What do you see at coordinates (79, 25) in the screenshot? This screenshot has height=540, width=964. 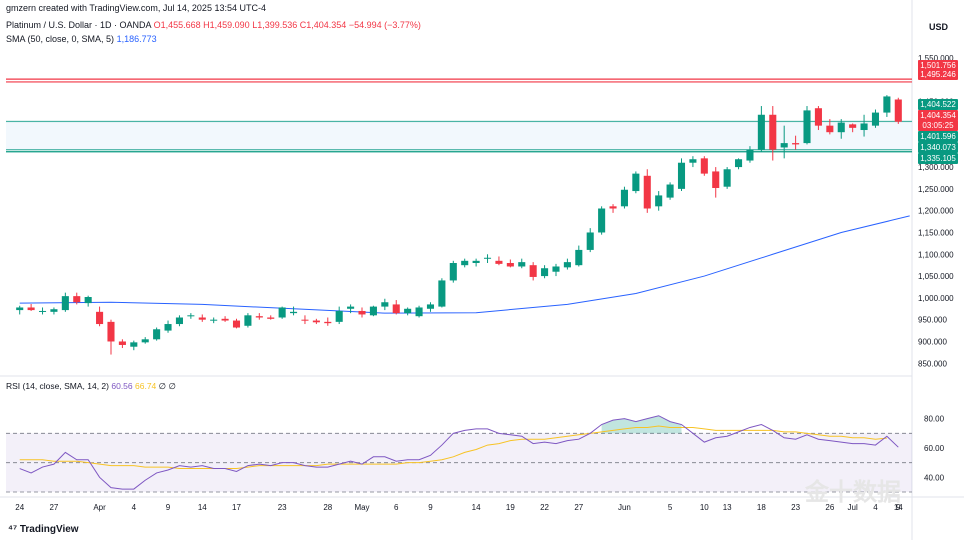 I see `symbol-name: Platinum / U.S. Dollar · 1D · OANDA` at bounding box center [79, 25].